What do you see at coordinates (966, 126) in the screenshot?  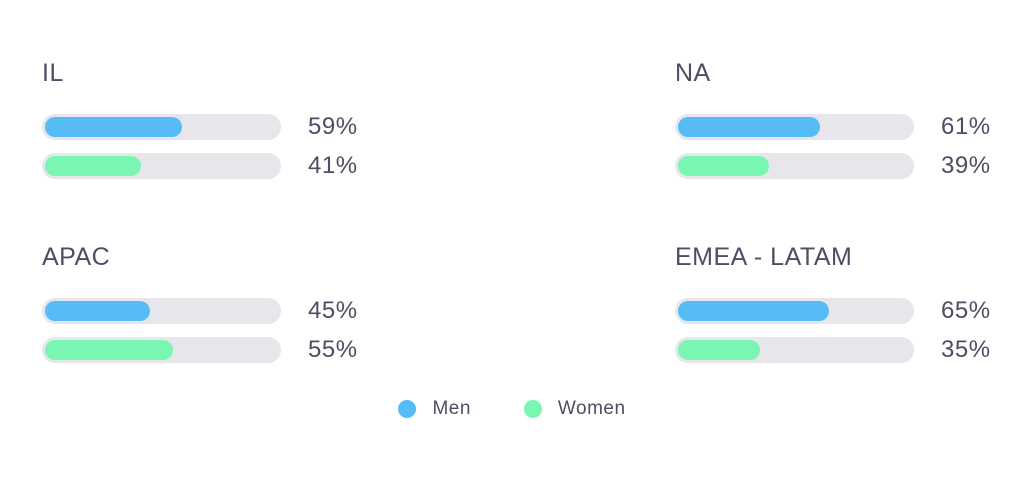 I see `men-bar-value: 61%` at bounding box center [966, 126].